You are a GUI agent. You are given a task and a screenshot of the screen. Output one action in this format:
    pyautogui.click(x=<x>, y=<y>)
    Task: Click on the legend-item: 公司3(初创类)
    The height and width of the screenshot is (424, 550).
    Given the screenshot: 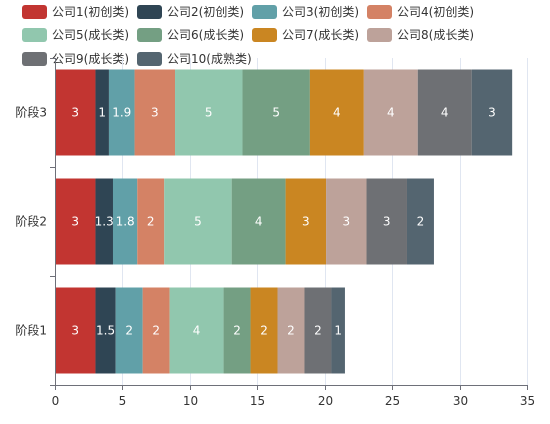 What is the action you would take?
    pyautogui.click(x=305, y=12)
    